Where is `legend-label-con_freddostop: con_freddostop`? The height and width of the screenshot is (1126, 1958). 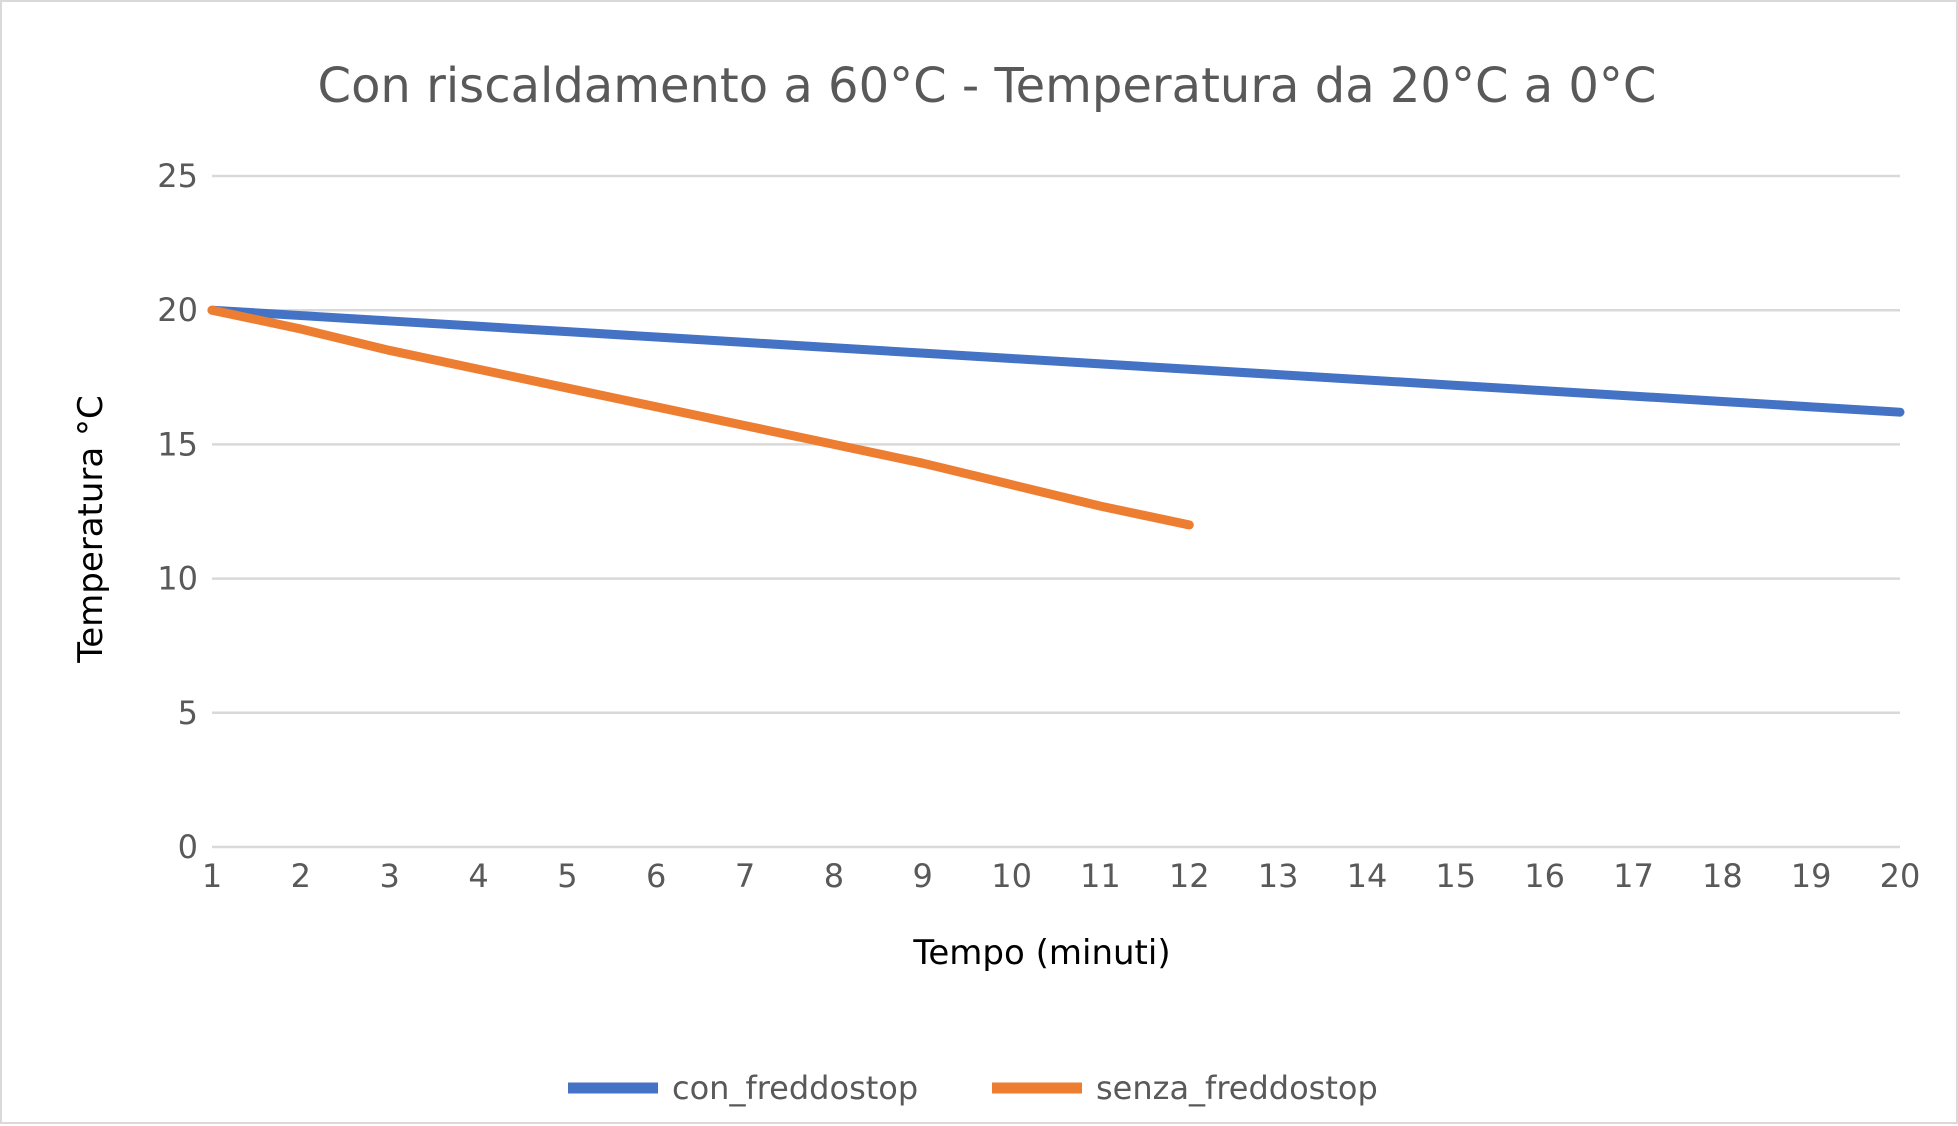
legend-label-con_freddostop: con_freddostop is located at coordinates (795, 1088).